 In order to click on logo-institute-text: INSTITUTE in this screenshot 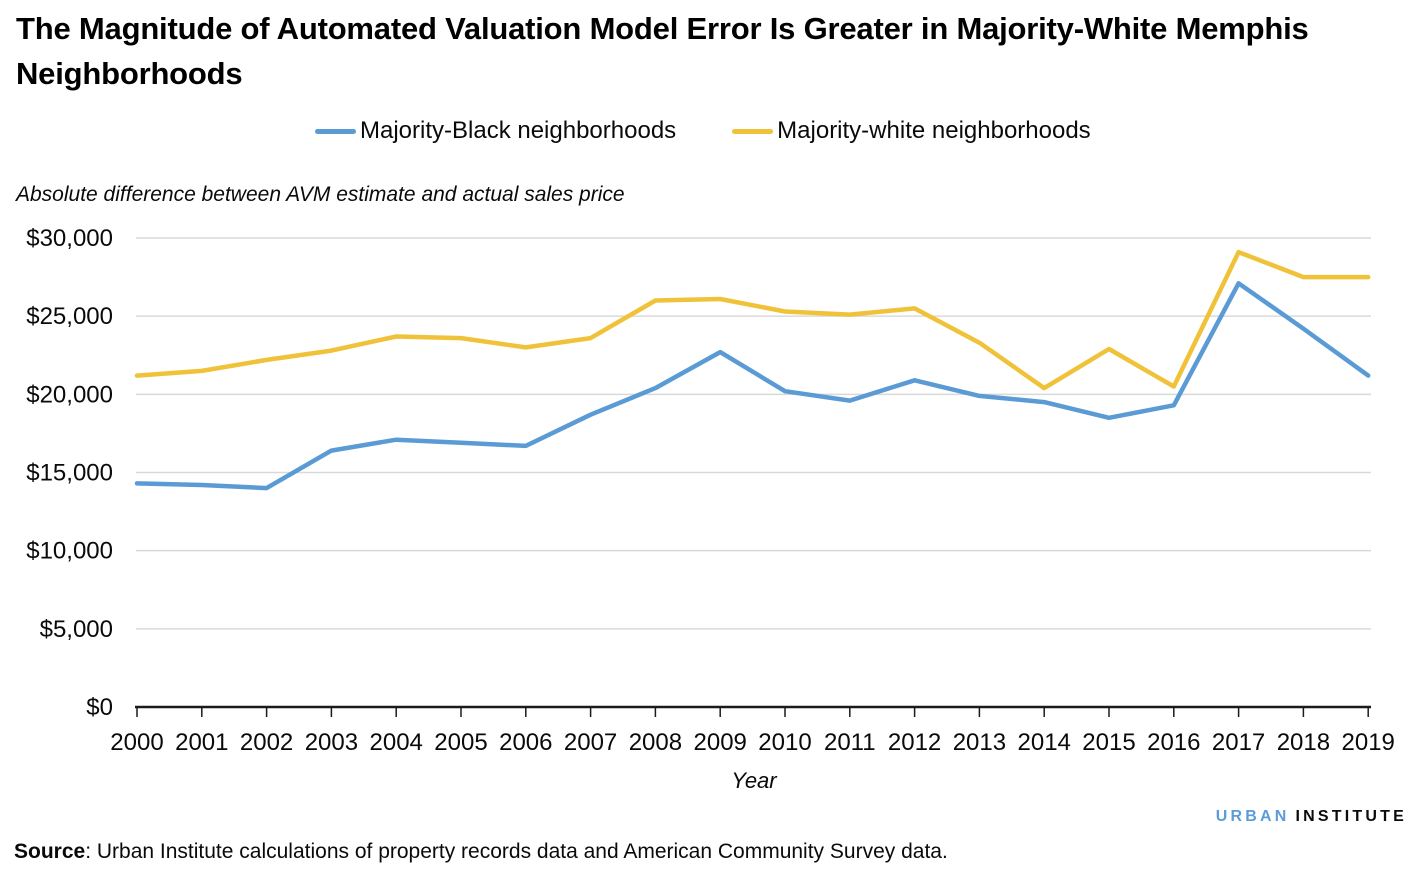, I will do `click(1351, 816)`.